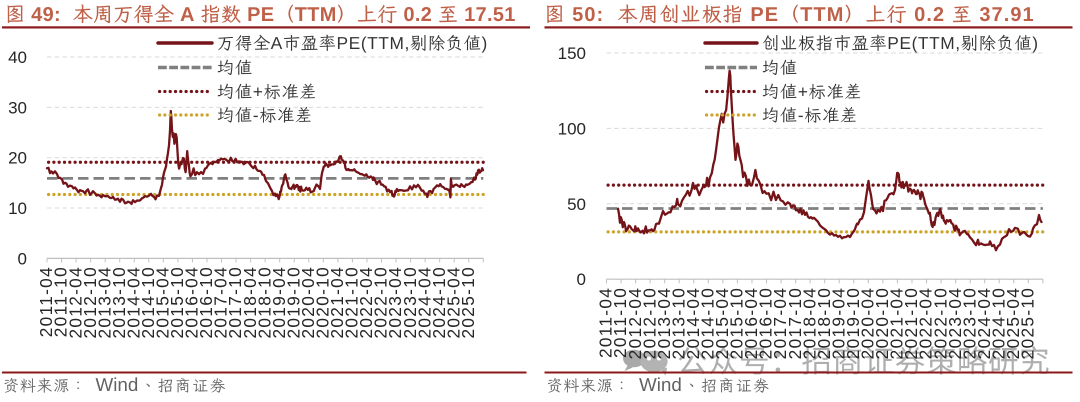 The height and width of the screenshot is (402, 1080). I want to click on svg-text: 50, so click(576, 204).